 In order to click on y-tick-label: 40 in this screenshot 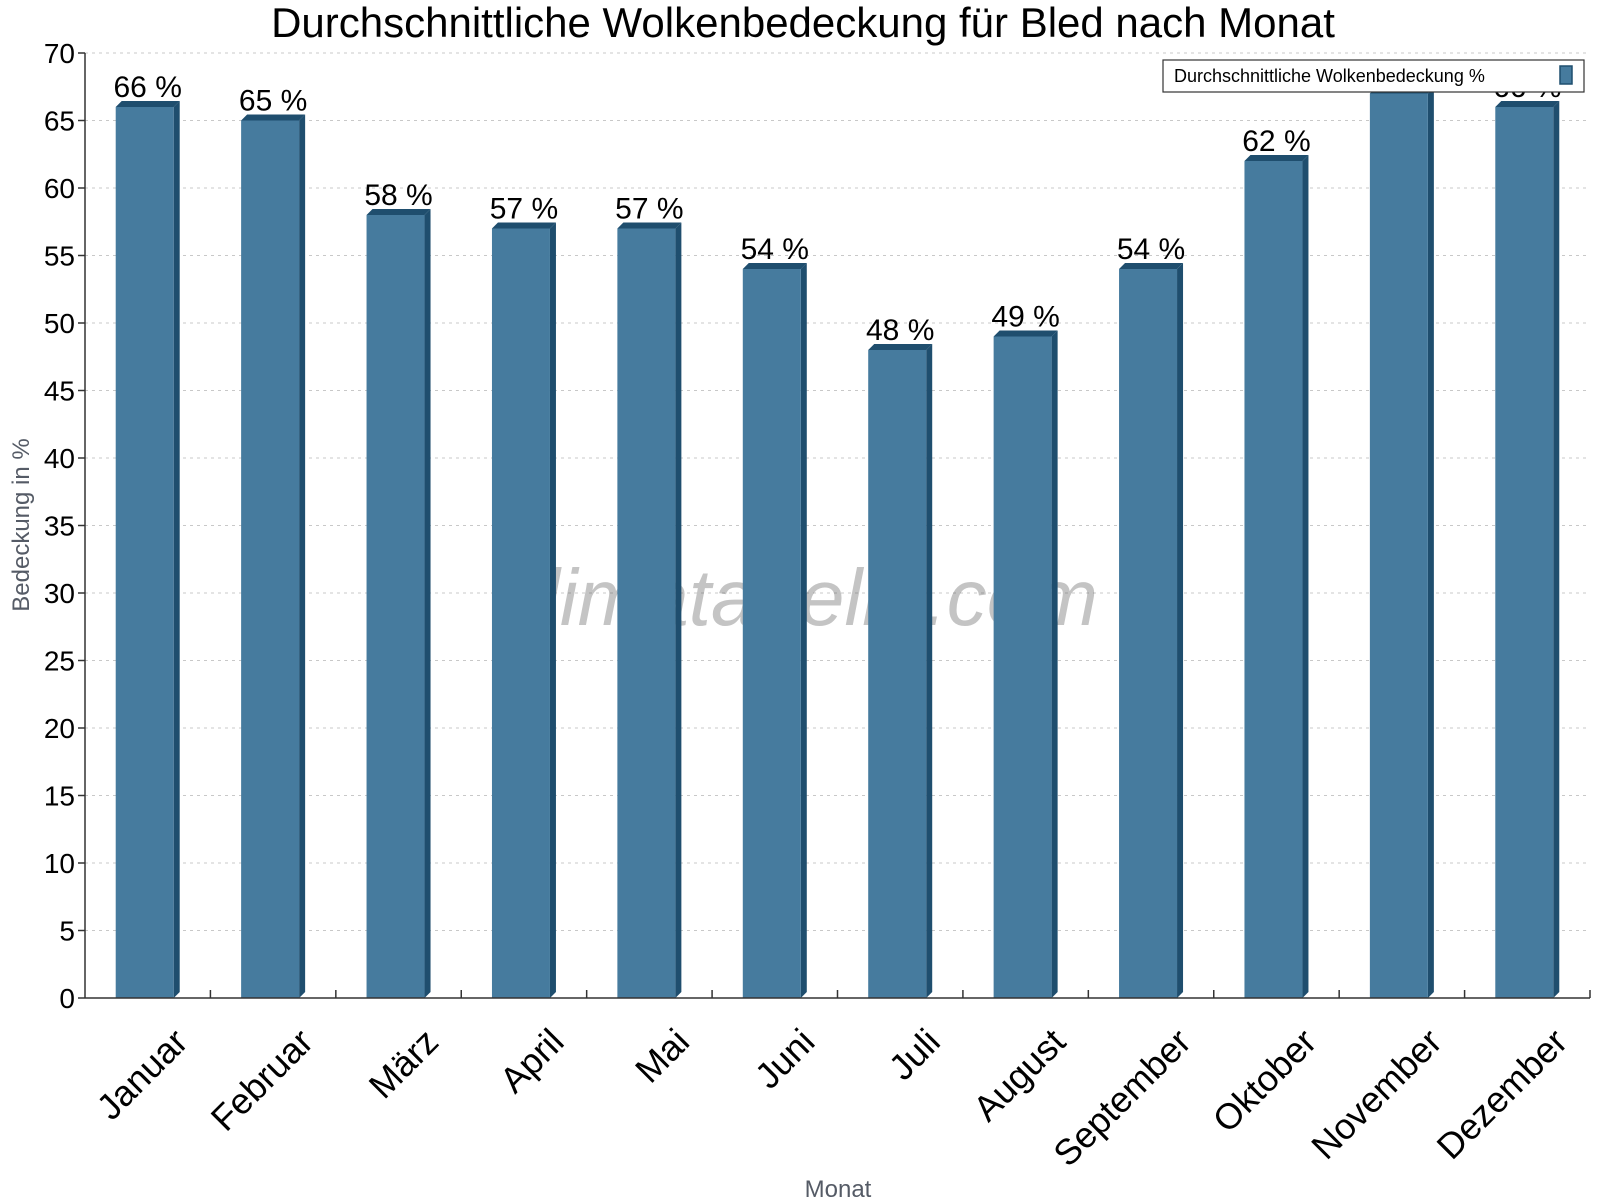, I will do `click(59, 458)`.